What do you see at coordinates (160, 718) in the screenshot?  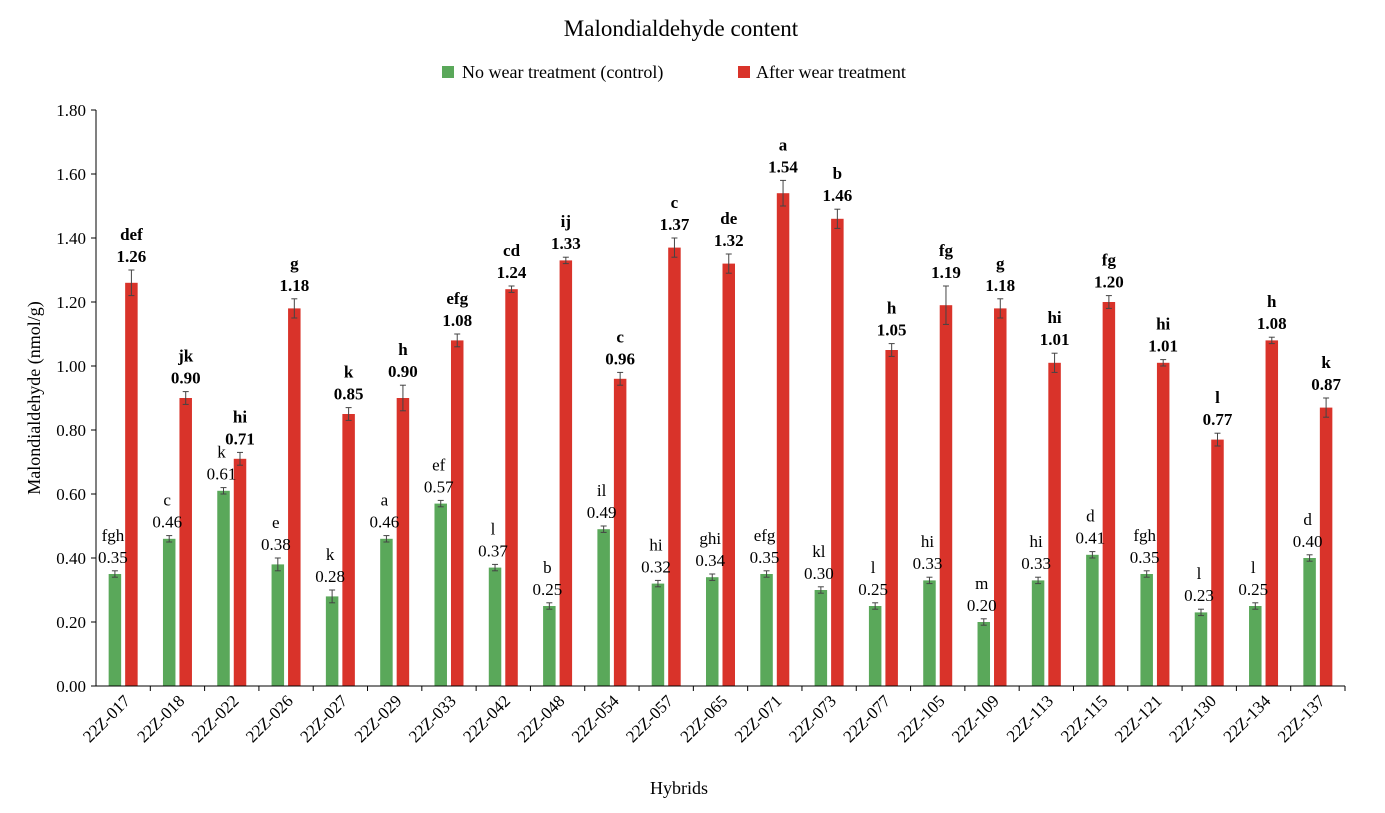 I see `x-tick-label: 22Z-018` at bounding box center [160, 718].